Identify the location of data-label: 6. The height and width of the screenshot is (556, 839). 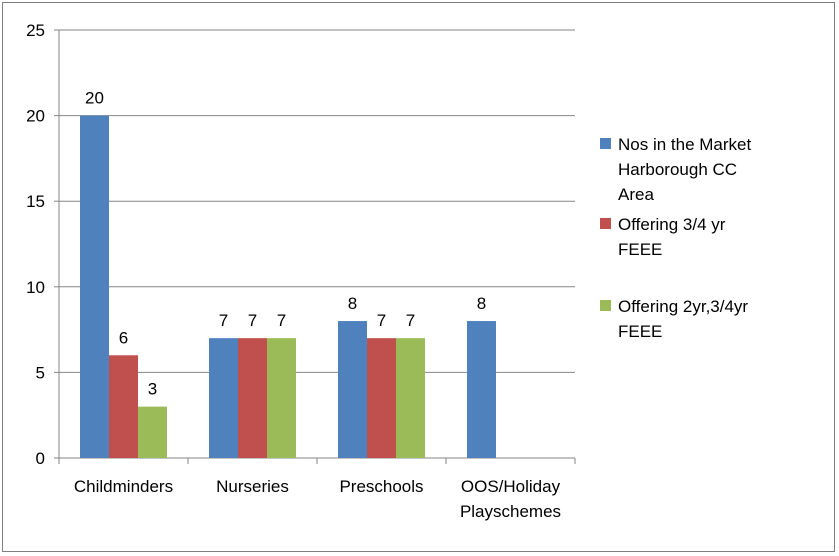
(123, 337).